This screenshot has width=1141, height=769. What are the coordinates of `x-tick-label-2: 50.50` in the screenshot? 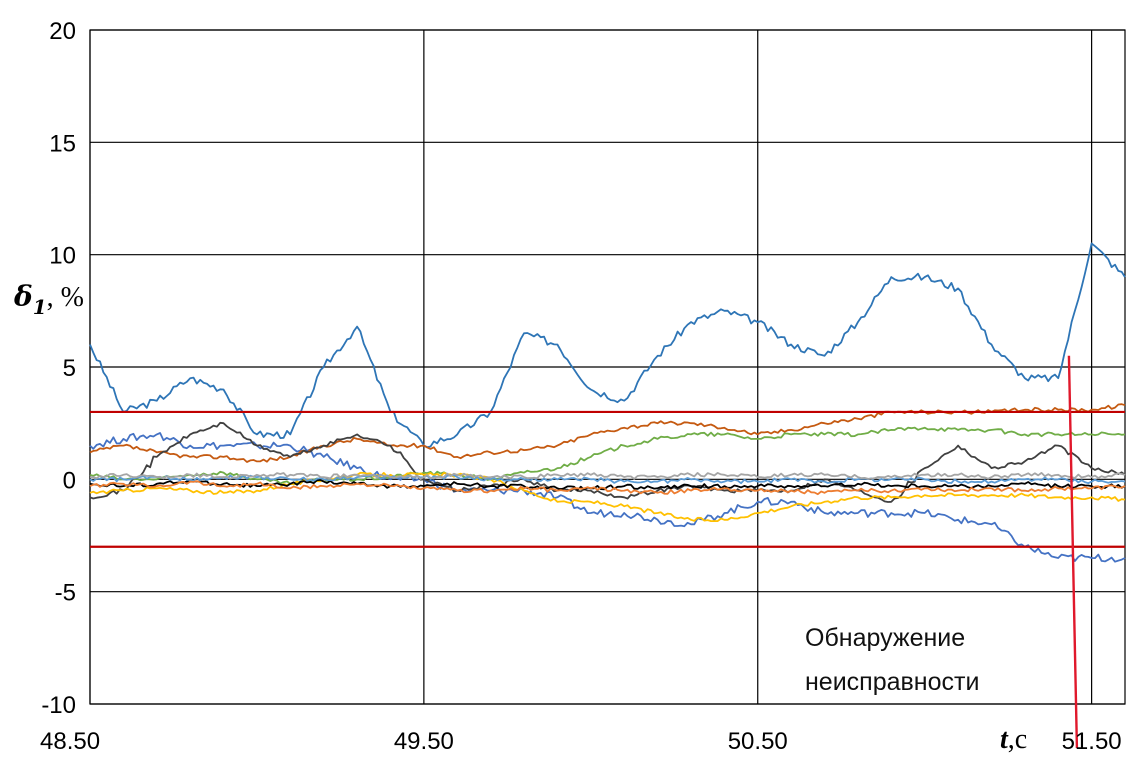 It's located at (758, 741).